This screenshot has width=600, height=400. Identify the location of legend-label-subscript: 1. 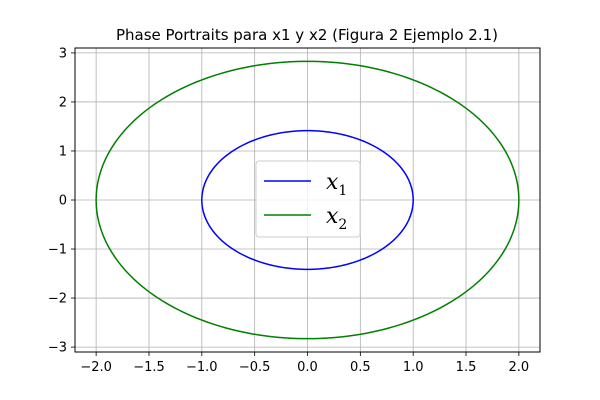
(342, 191).